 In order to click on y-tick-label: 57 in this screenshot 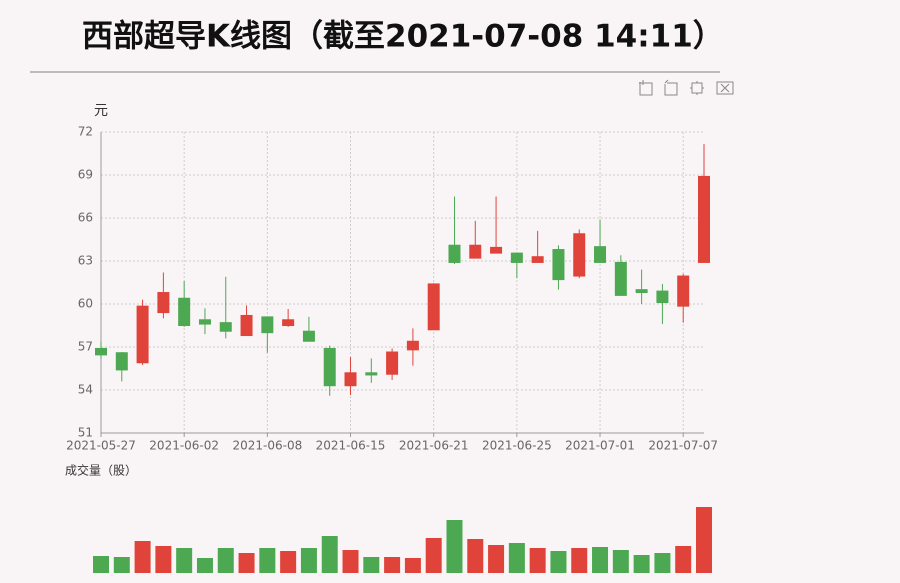, I will do `click(85, 347)`.